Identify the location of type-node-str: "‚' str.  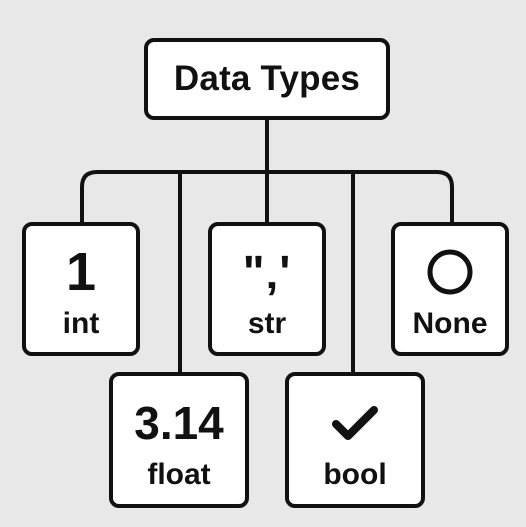
(267, 289).